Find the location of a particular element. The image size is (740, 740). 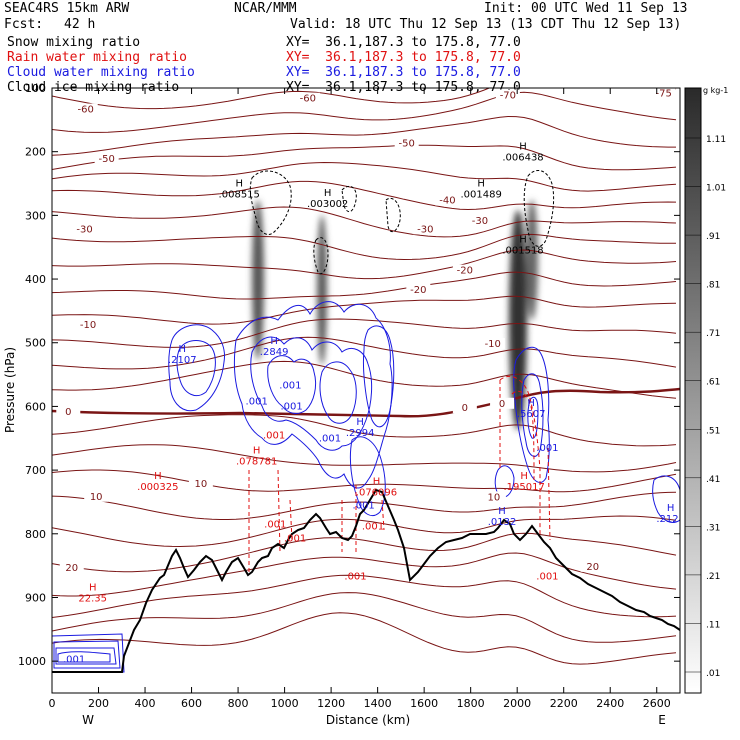

x-tick-label: 1400 is located at coordinates (378, 703).